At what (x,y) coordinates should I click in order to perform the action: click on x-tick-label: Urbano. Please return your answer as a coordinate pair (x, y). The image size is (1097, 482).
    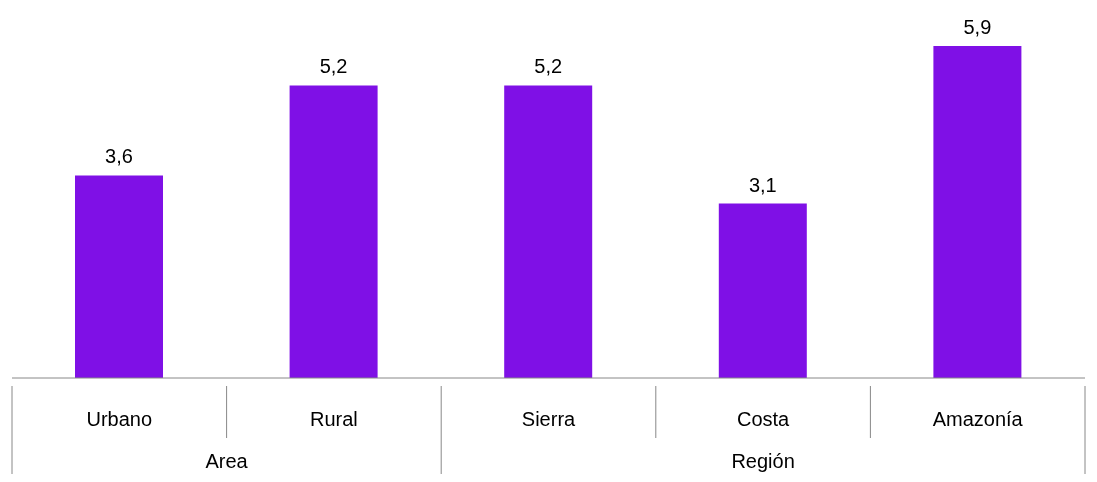
    Looking at the image, I should click on (119, 419).